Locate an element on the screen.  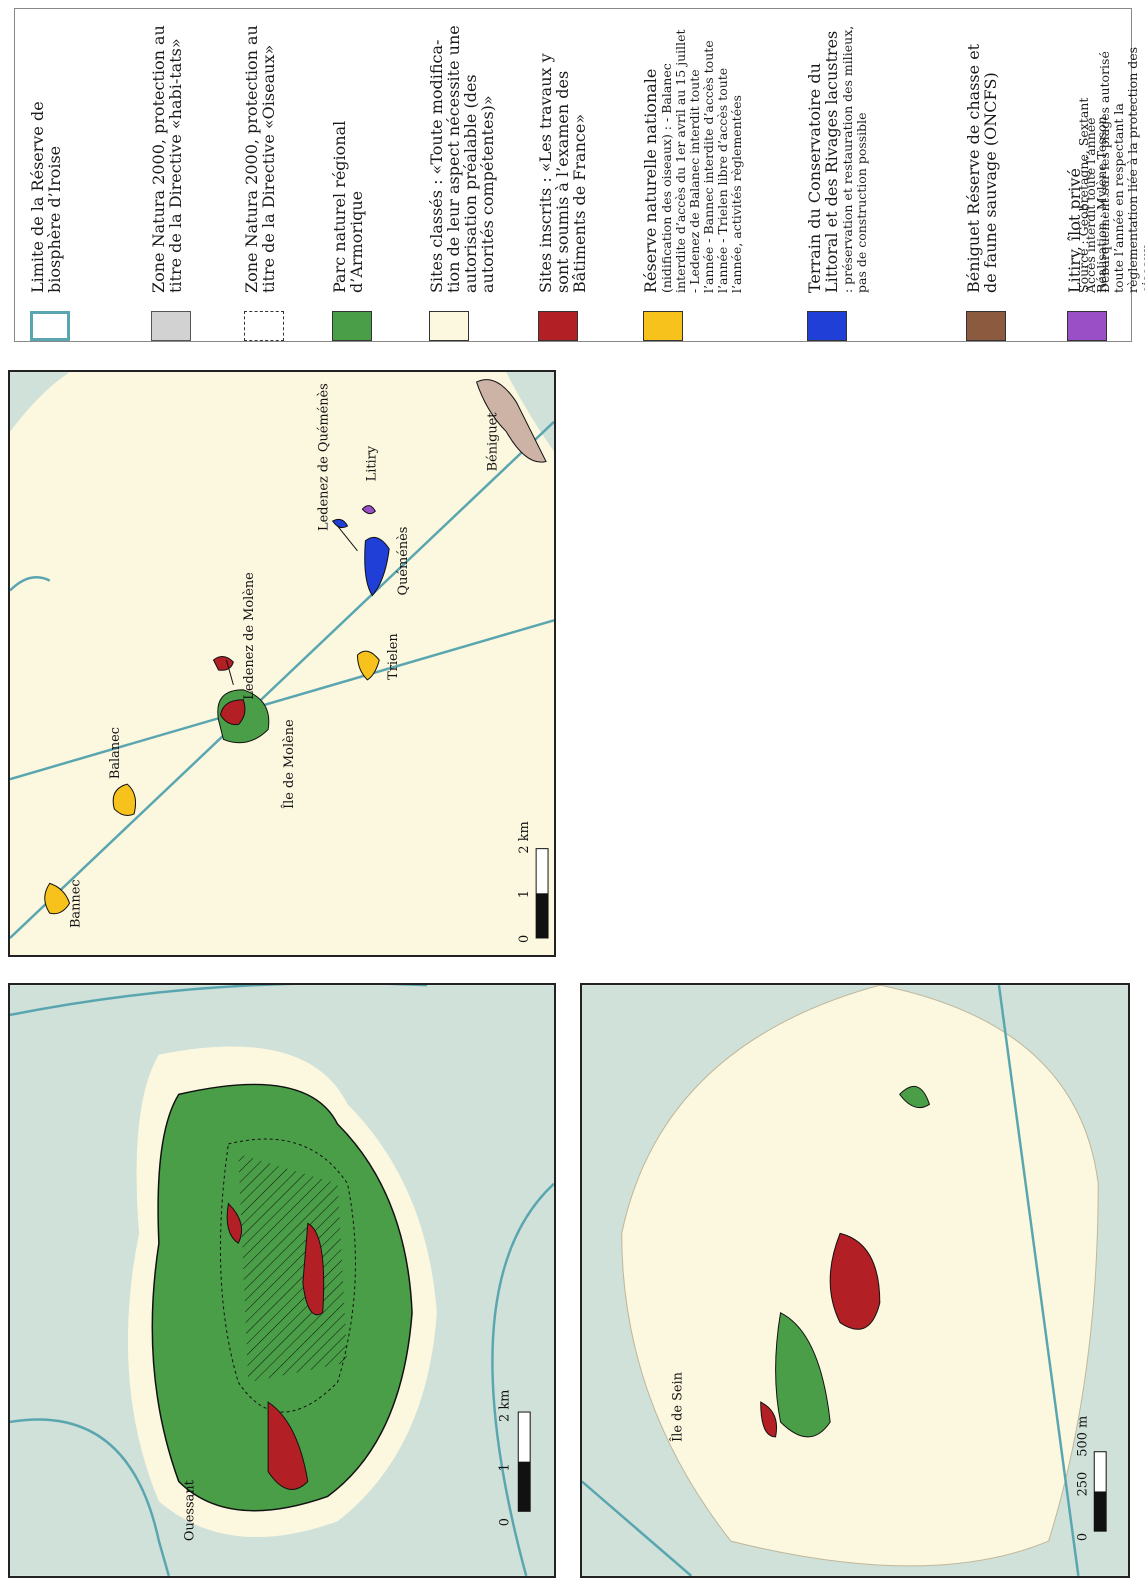
quemenes-island is located at coordinates (377, 566).